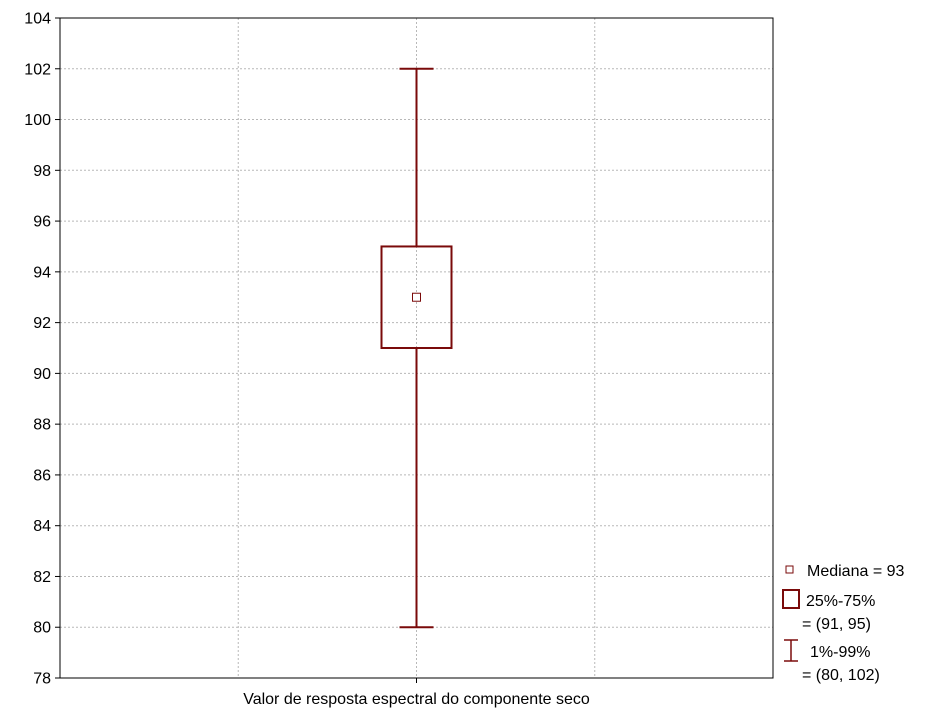 The width and height of the screenshot is (937, 720). What do you see at coordinates (42, 272) in the screenshot?
I see `y-tick-label: 94` at bounding box center [42, 272].